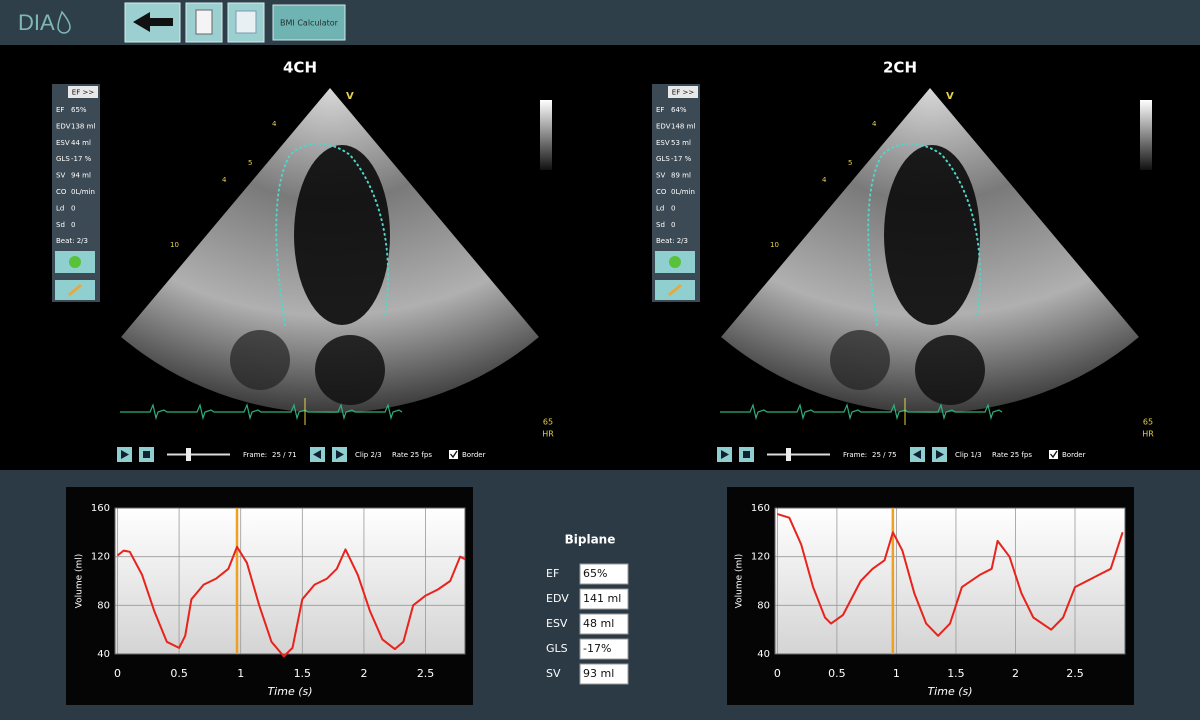  What do you see at coordinates (36, 22) in the screenshot?
I see `logo: DIA` at bounding box center [36, 22].